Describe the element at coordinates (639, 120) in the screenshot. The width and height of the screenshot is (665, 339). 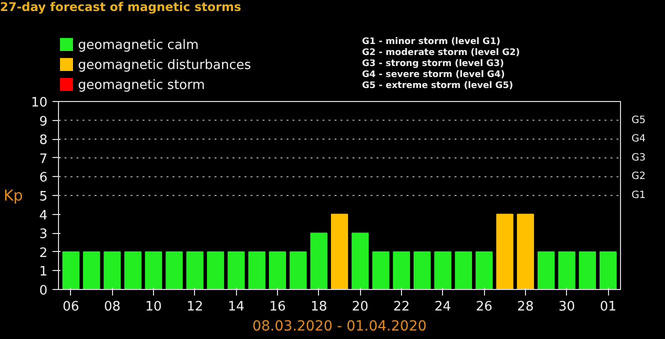
I see `ref-line-label: G5` at that location.